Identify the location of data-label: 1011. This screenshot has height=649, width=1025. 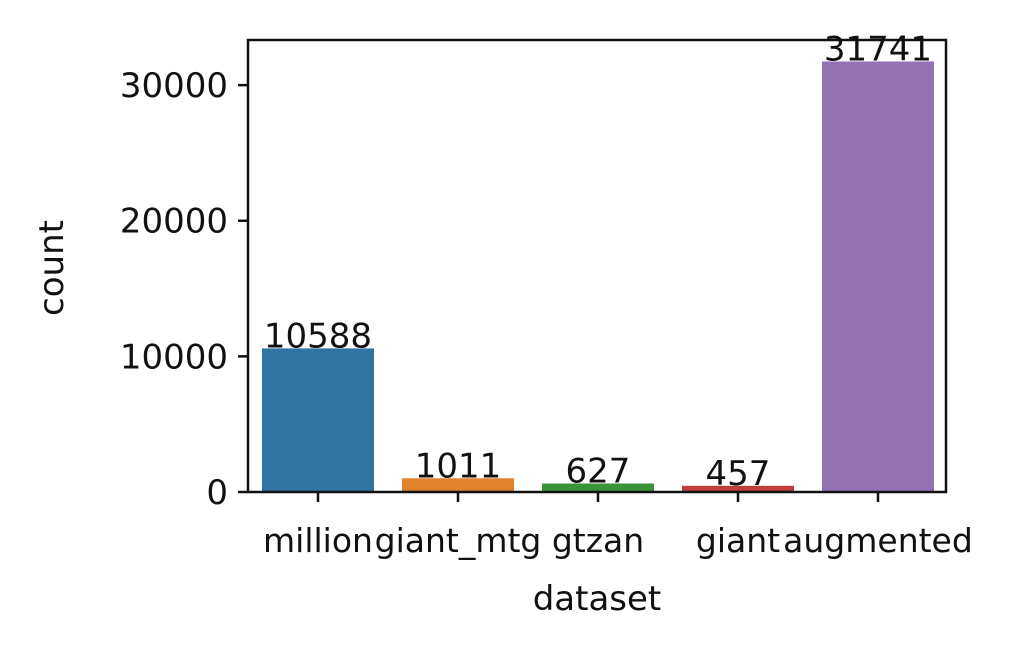
(458, 466).